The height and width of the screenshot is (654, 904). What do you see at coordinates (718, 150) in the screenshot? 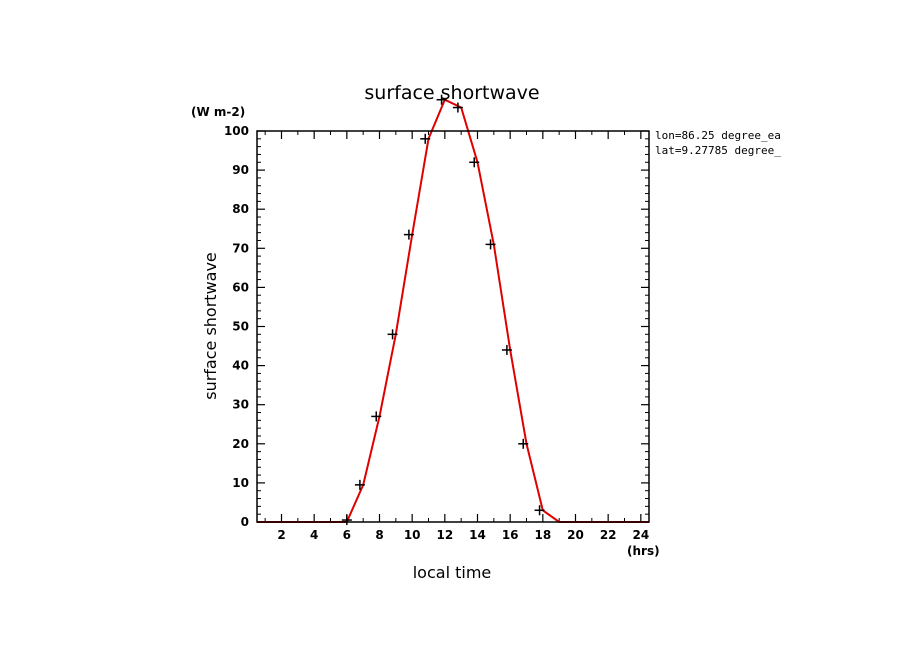
I see `annotation-lat: lat=9.27785 degree_` at bounding box center [718, 150].